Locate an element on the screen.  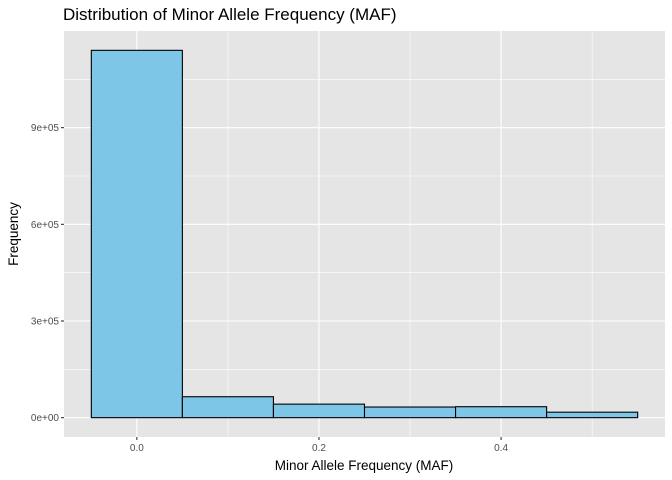
x-axis: 0.0 0.2 0.4 is located at coordinates (319, 445).